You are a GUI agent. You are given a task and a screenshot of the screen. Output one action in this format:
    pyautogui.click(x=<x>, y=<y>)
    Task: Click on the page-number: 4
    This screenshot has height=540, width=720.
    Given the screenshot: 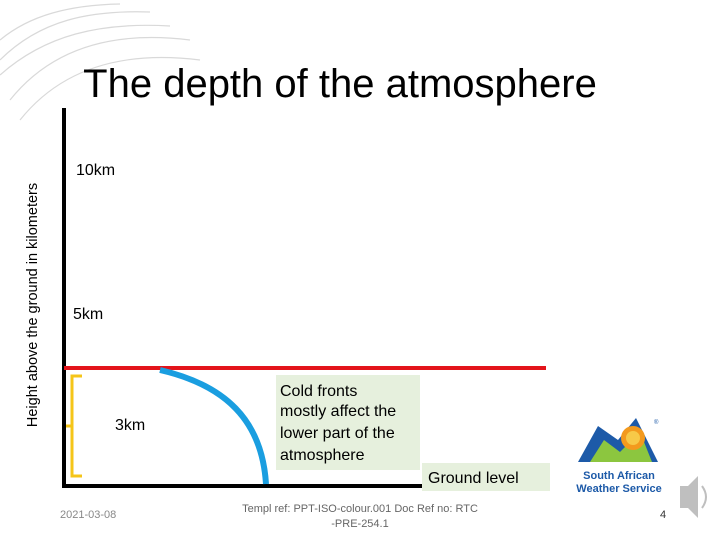 What is the action you would take?
    pyautogui.click(x=663, y=515)
    